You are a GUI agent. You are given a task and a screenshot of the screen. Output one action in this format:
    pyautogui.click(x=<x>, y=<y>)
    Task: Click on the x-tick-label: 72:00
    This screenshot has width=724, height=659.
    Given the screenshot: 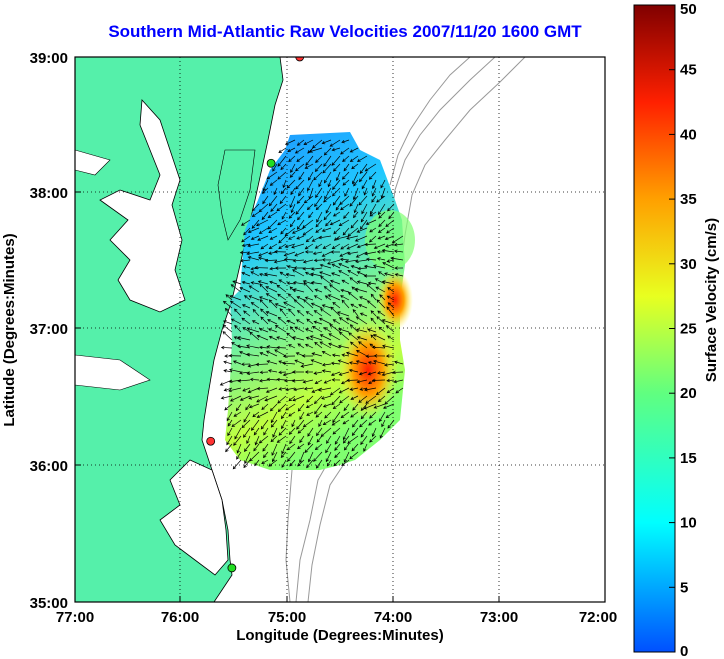 What is the action you would take?
    pyautogui.click(x=598, y=617)
    